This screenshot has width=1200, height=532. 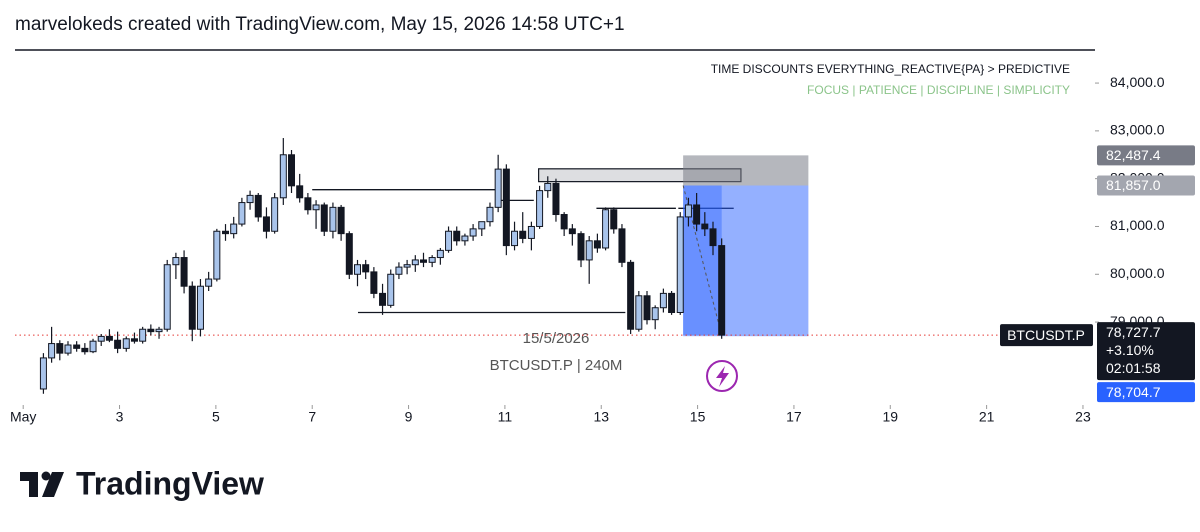 I want to click on x-tick-label: 9, so click(x=409, y=417).